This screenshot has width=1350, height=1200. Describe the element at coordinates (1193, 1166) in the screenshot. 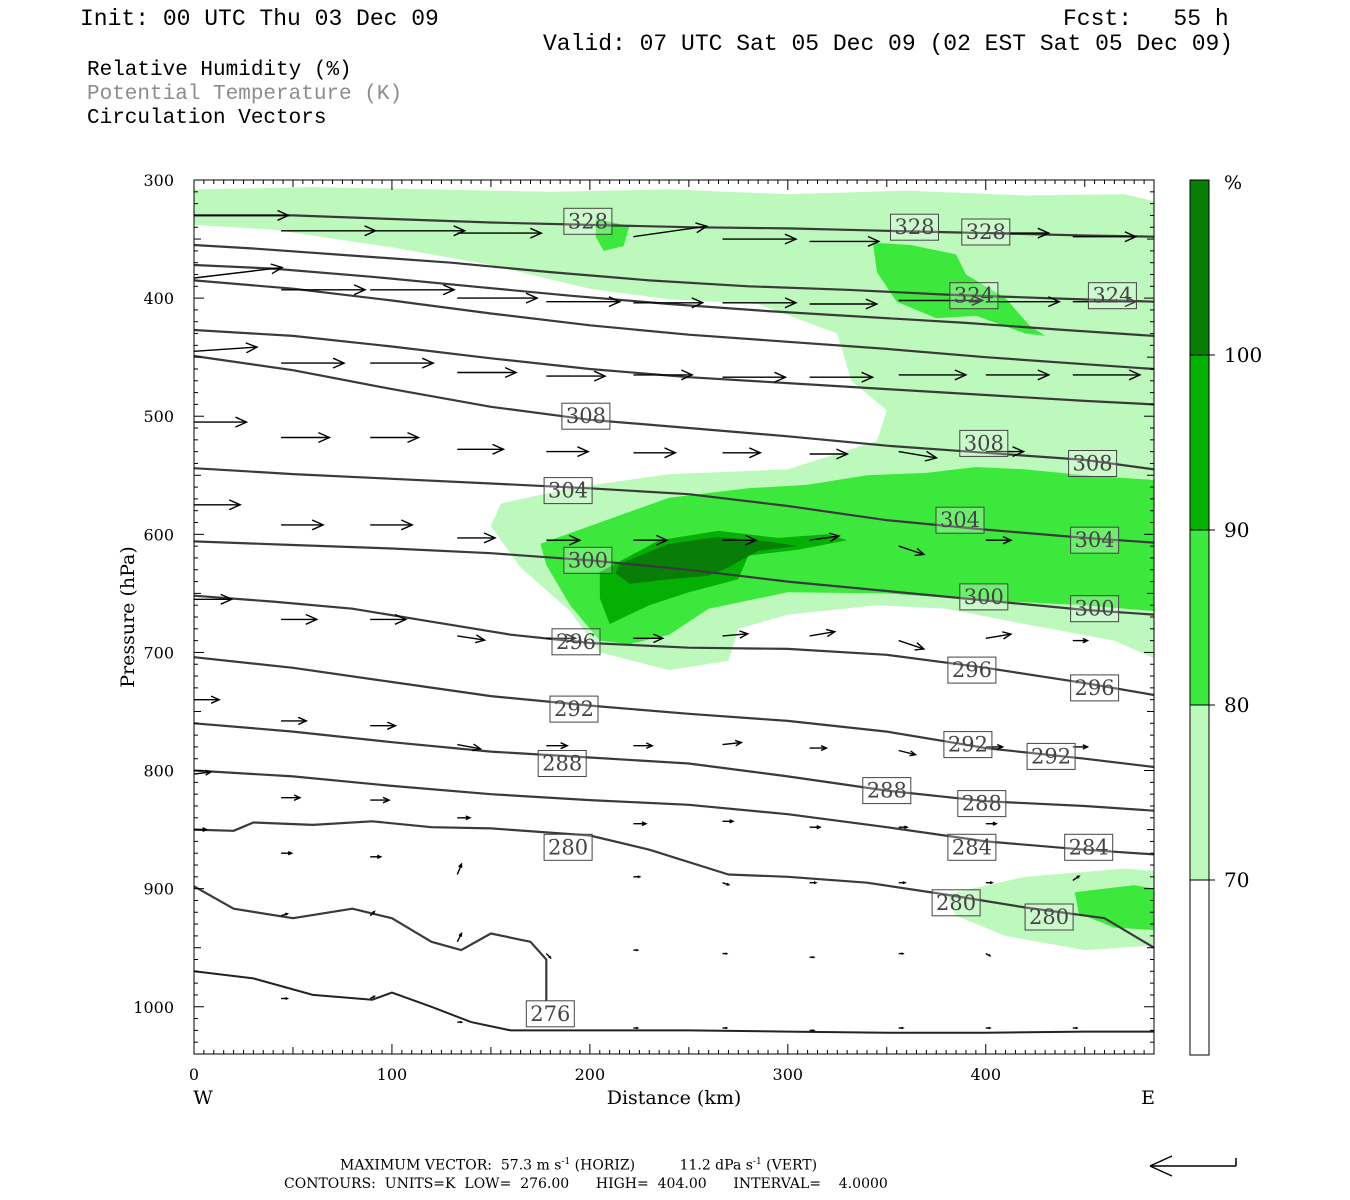

I see `reference-vector-arrow` at that location.